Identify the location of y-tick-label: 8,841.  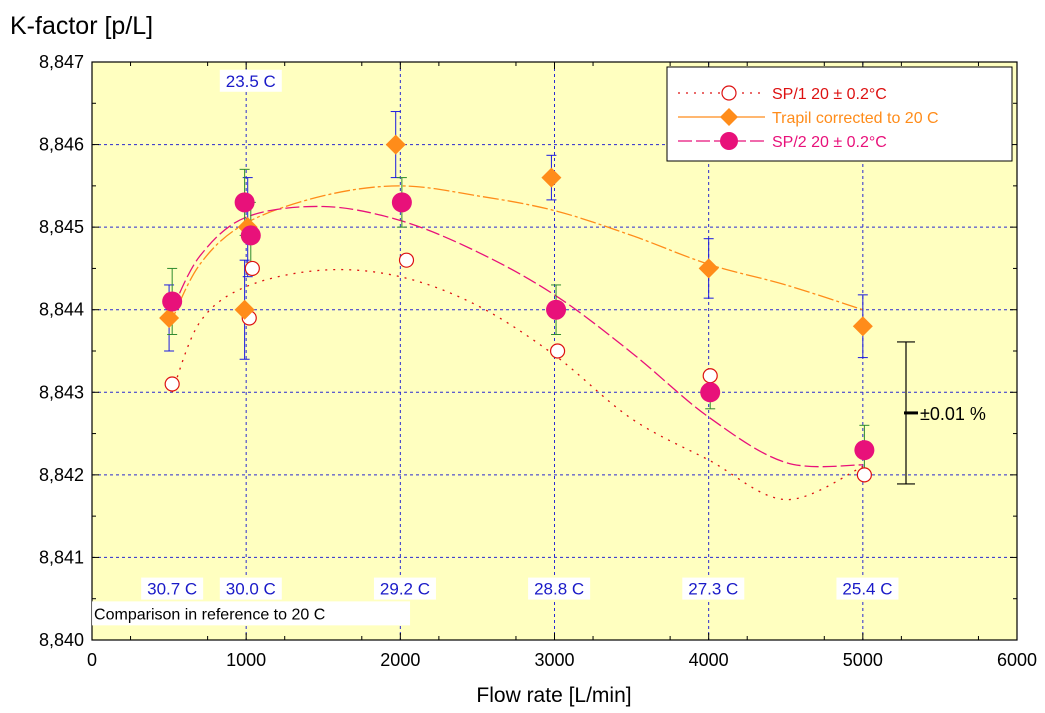
(61, 557).